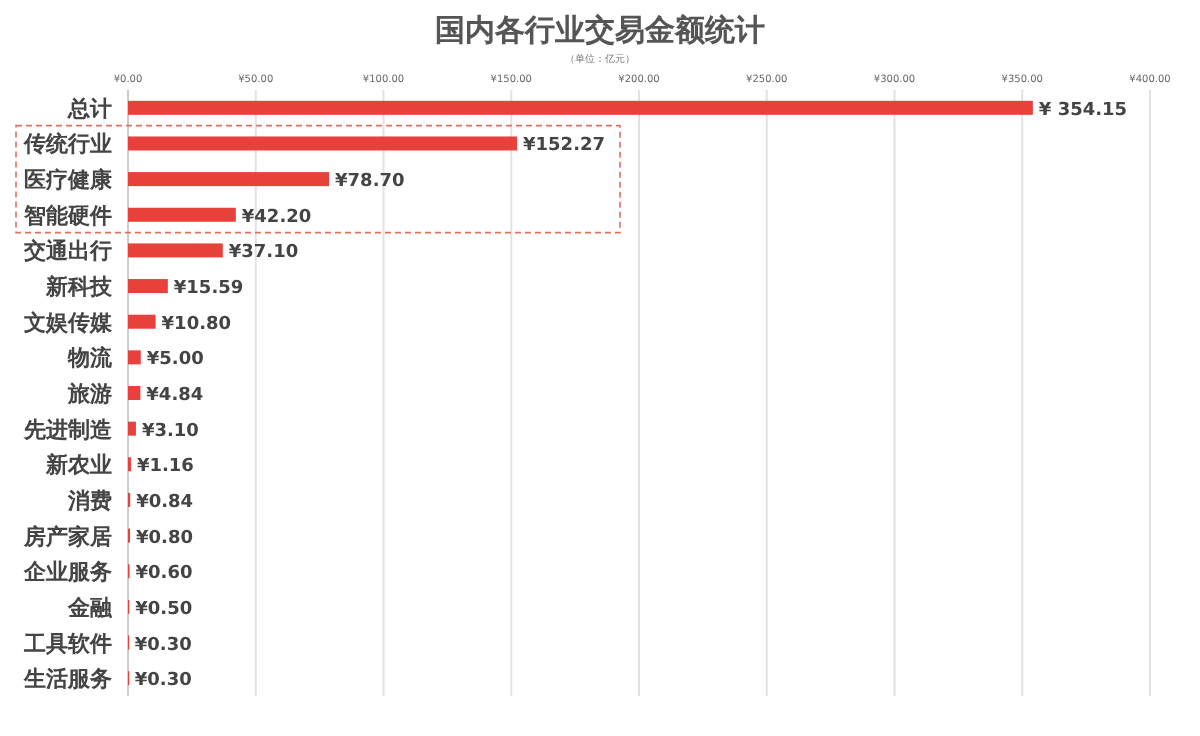 This screenshot has width=1200, height=736. I want to click on data-label: ¥0.80, so click(164, 538).